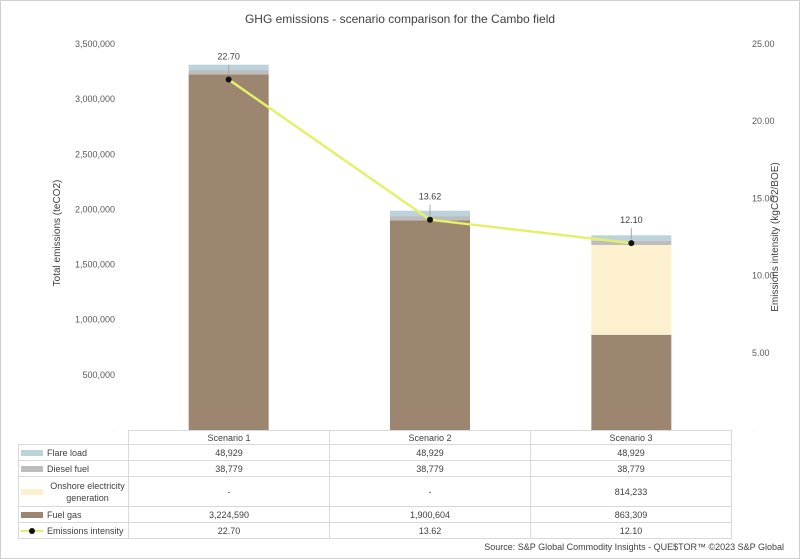 This screenshot has width=800, height=559. I want to click on y-tick-label: 1,500,000, so click(95, 265).